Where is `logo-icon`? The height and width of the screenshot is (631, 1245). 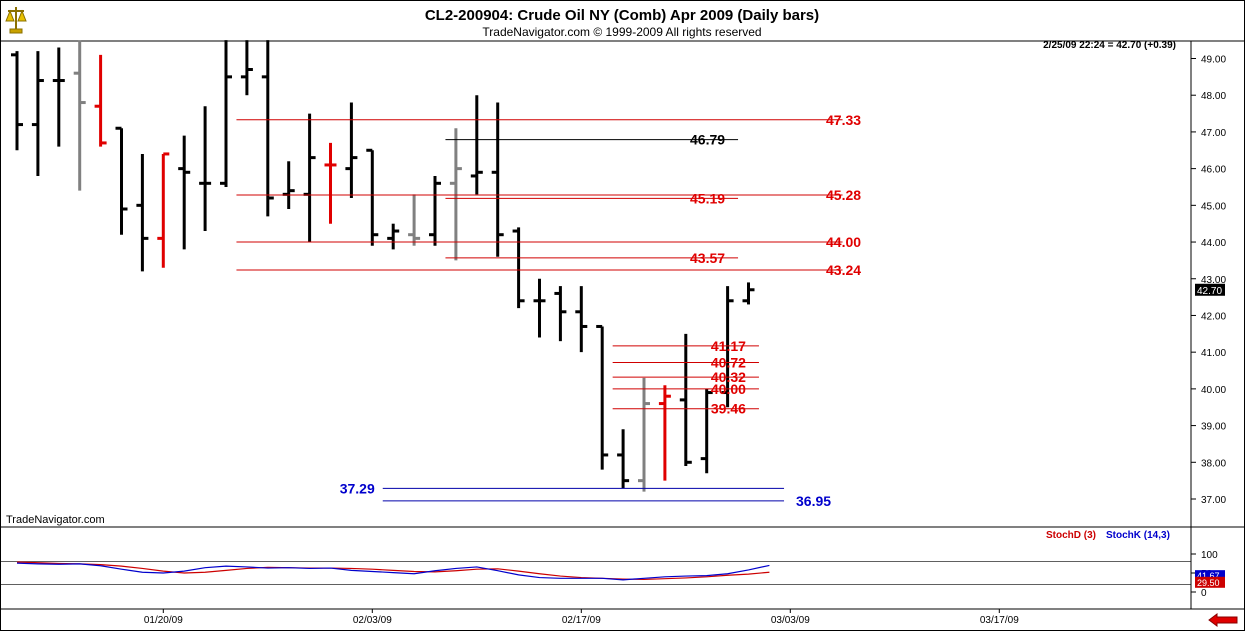
logo-icon is located at coordinates (16, 20).